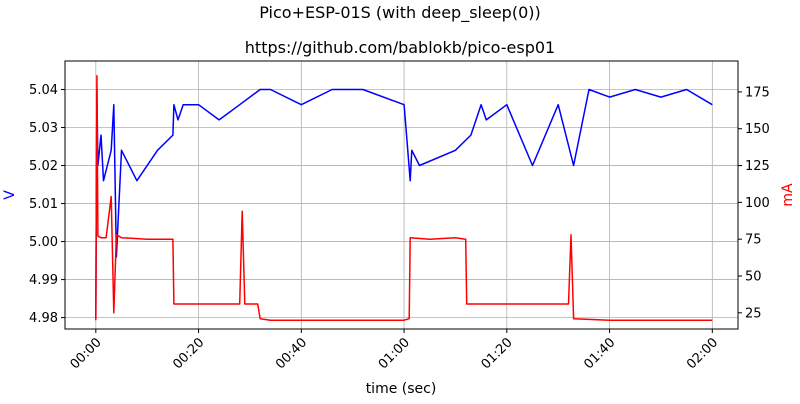  Describe the element at coordinates (10, 195) in the screenshot. I see `y-axis-left-label: V` at that location.